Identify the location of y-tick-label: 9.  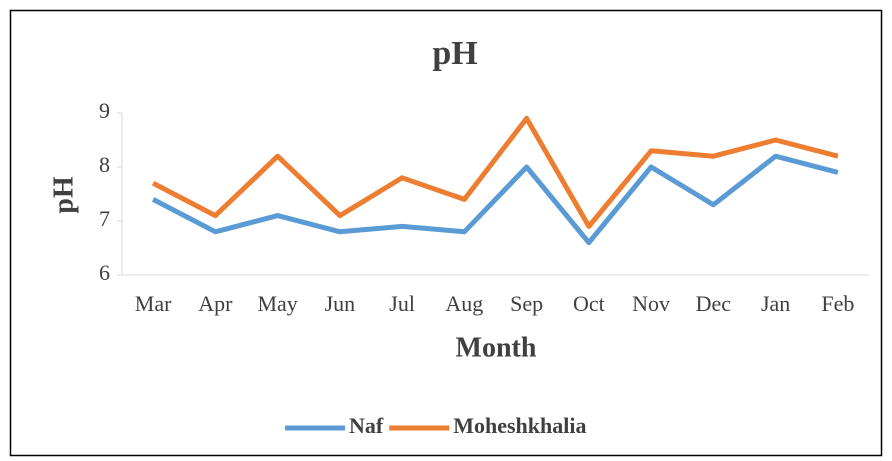
(104, 110).